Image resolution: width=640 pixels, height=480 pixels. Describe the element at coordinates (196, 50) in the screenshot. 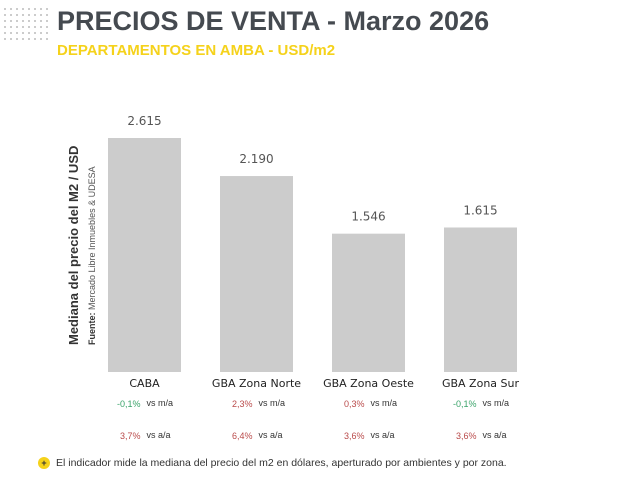

I see `page-subtitle: DEPARTAMENTOS EN AMBA - USD/m2` at that location.